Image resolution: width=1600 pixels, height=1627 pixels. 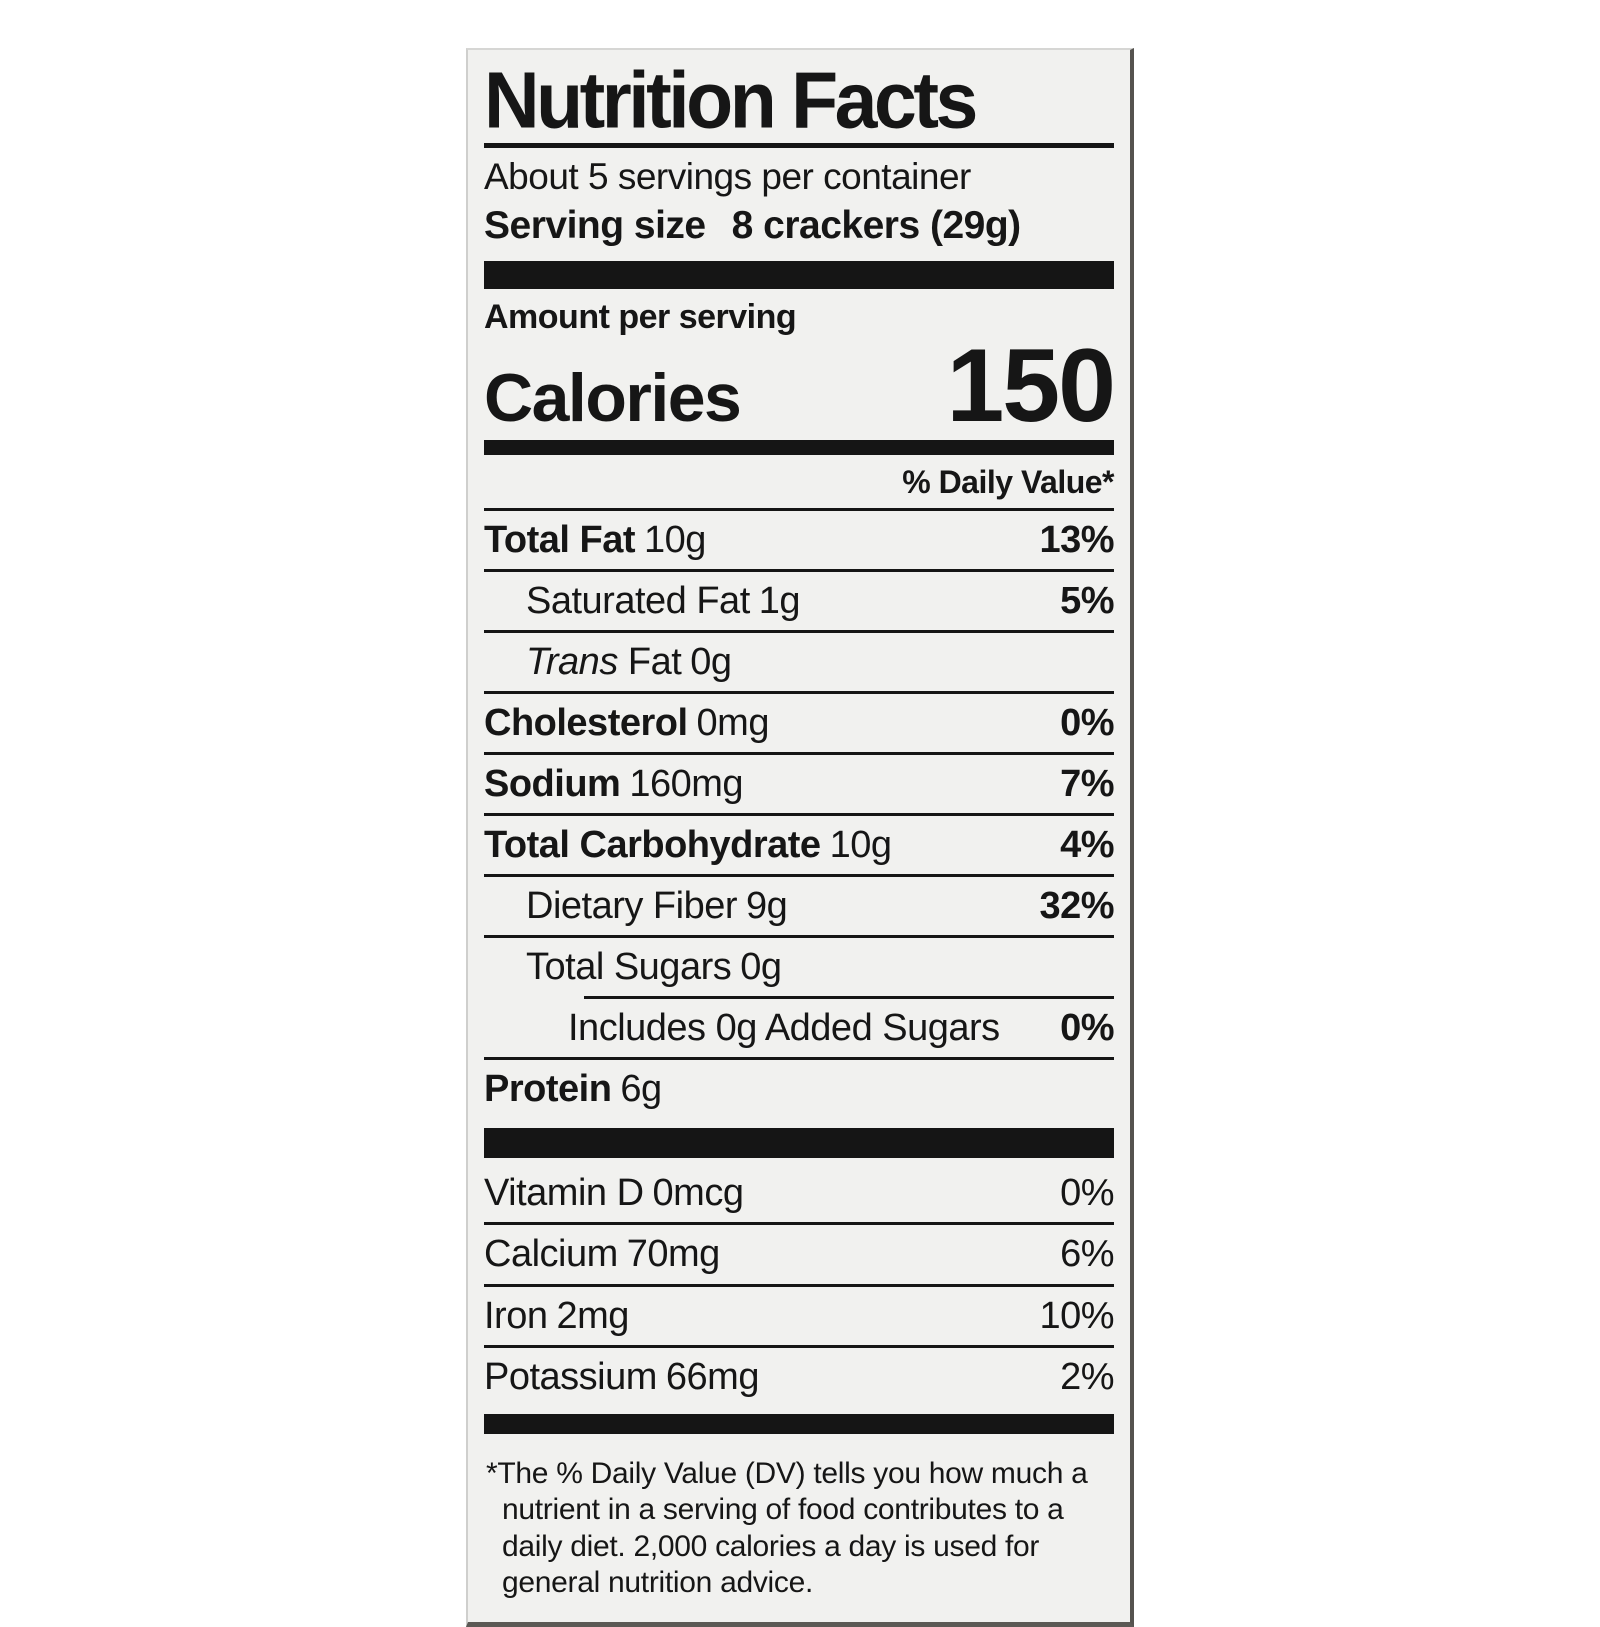 I want to click on nutrient-dv: 6%, so click(x=1087, y=1254).